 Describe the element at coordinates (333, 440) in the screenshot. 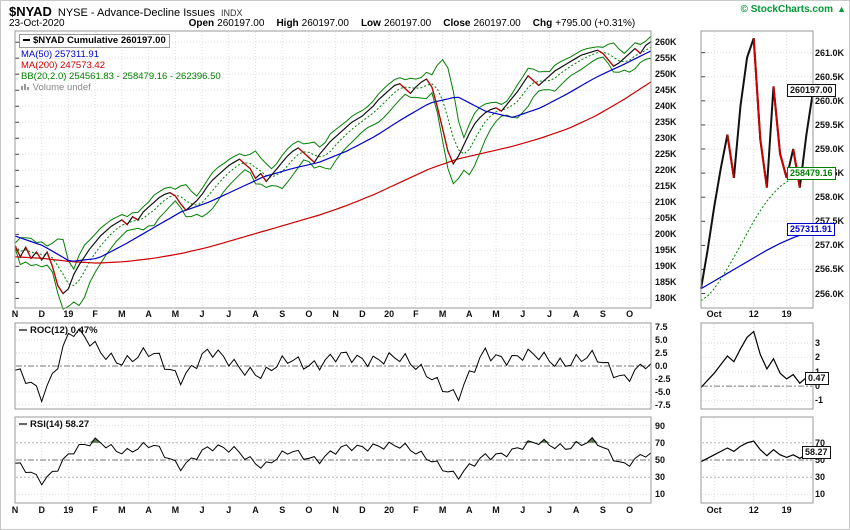

I see `rsi-overbought-fill` at that location.